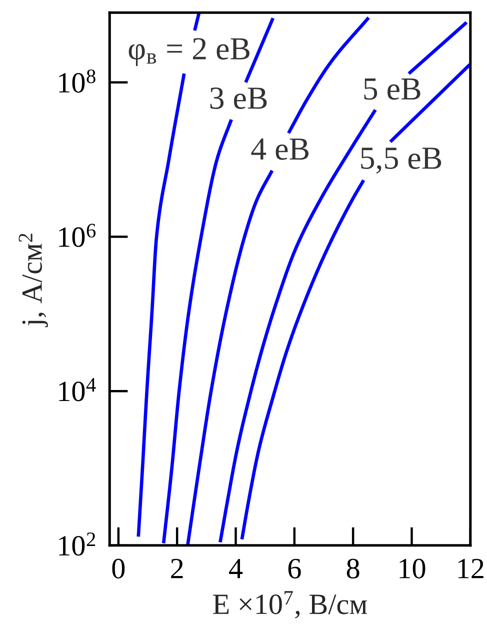 This screenshot has height=634, width=487. Describe the element at coordinates (471, 568) in the screenshot. I see `x-tick-label: 12` at that location.